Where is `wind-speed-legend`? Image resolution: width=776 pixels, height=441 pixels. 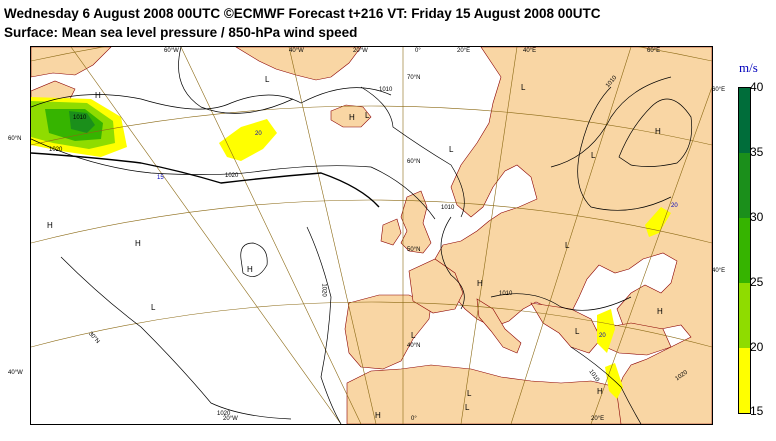 wind-speed-legend is located at coordinates (744, 250).